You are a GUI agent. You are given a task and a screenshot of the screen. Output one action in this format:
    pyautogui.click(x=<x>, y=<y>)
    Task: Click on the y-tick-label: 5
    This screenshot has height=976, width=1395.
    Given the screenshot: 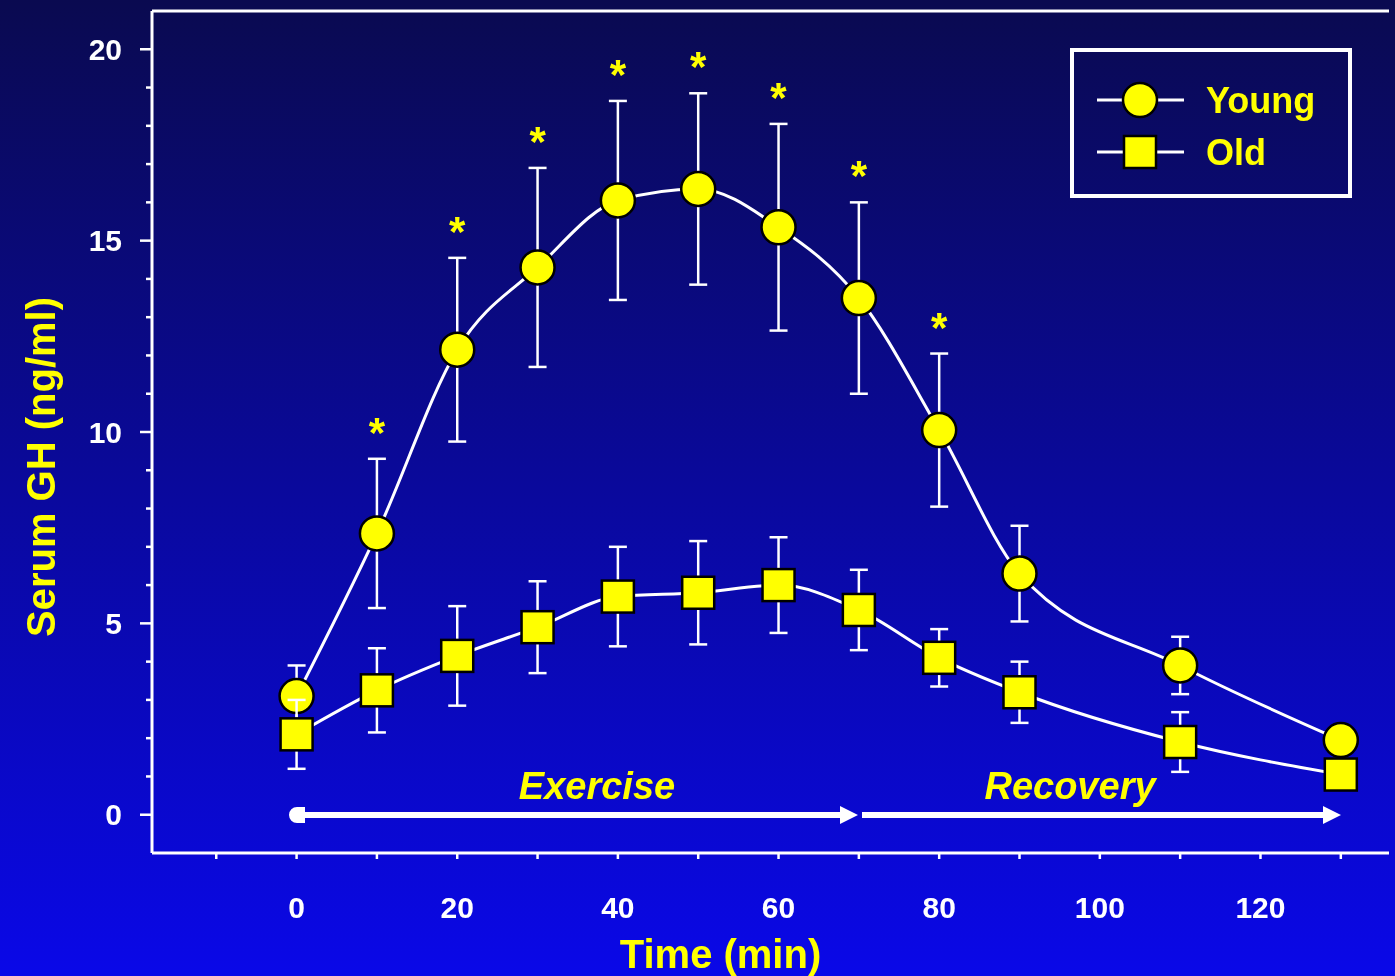 What is the action you would take?
    pyautogui.click(x=113, y=623)
    